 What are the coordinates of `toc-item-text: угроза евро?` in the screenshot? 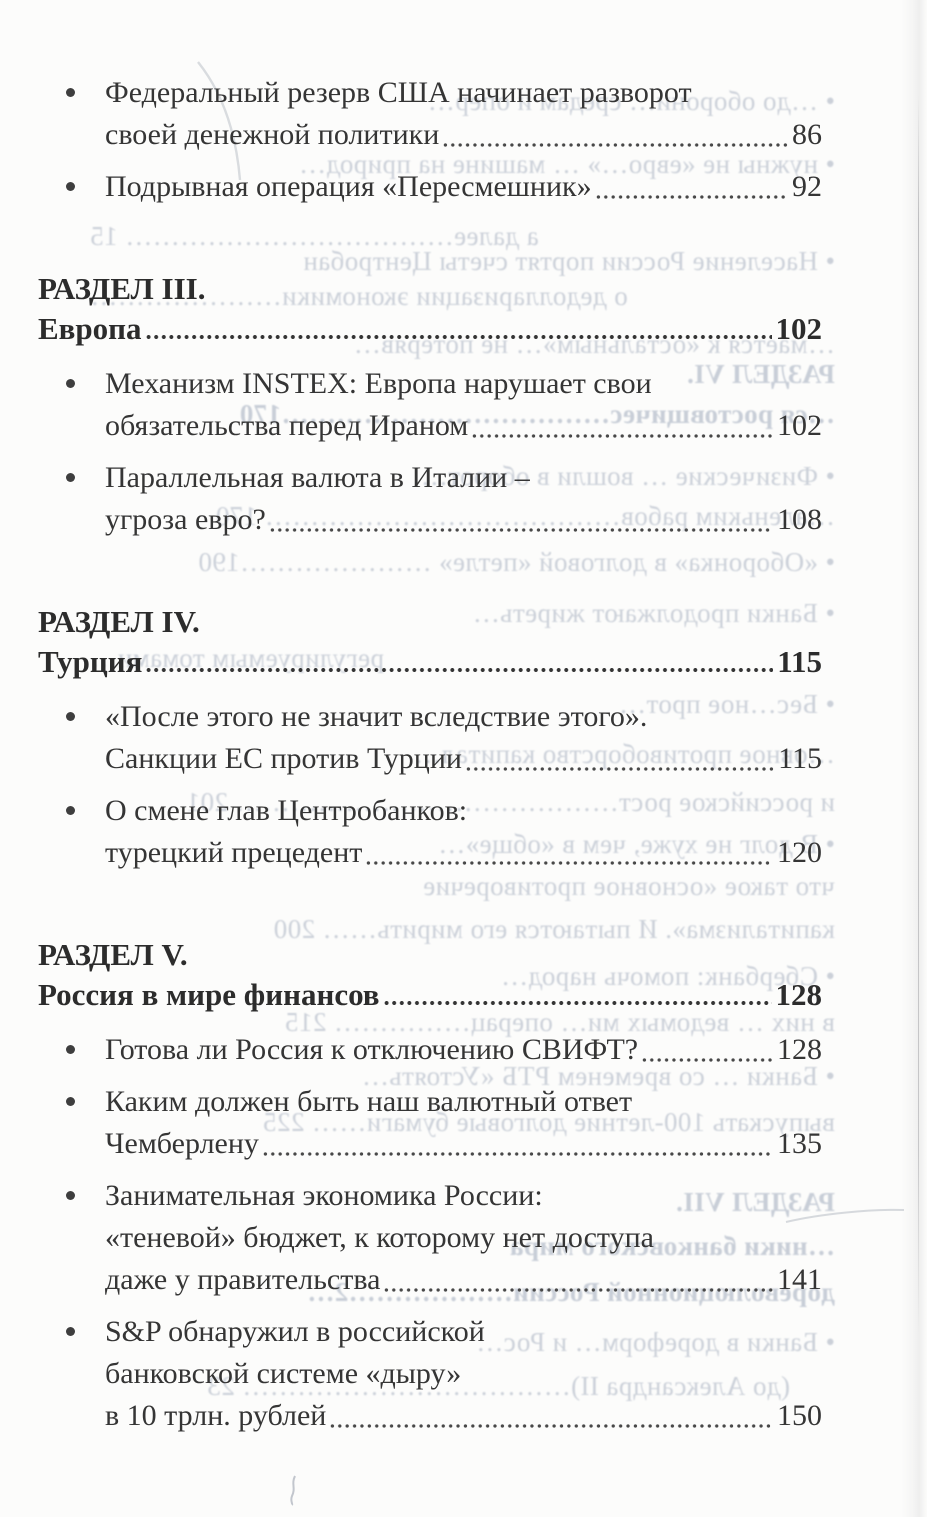 It's located at (185, 519).